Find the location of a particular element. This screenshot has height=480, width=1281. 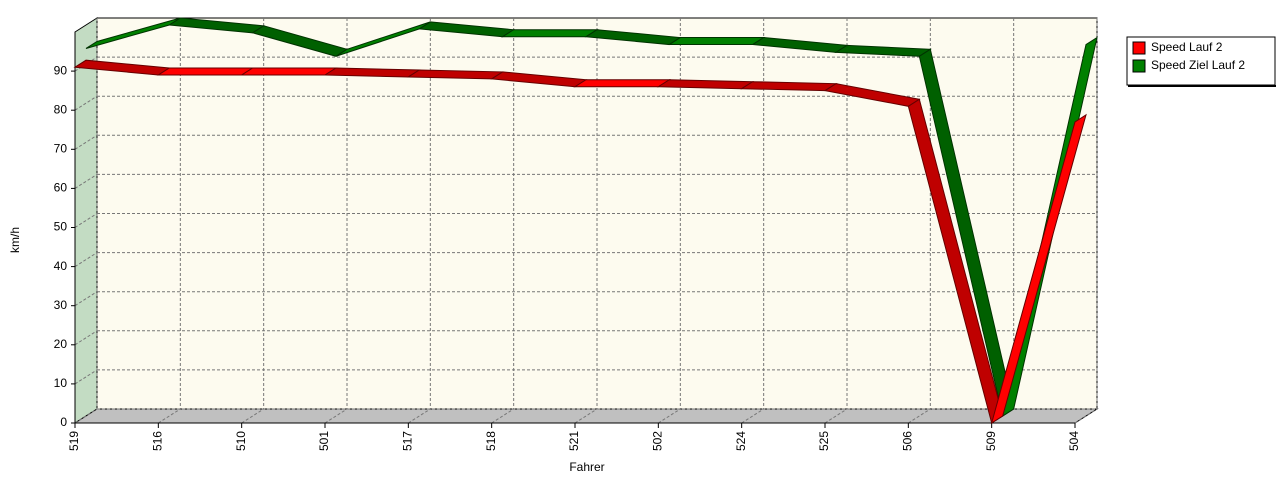

y-tick-label: 20 is located at coordinates (61, 344).